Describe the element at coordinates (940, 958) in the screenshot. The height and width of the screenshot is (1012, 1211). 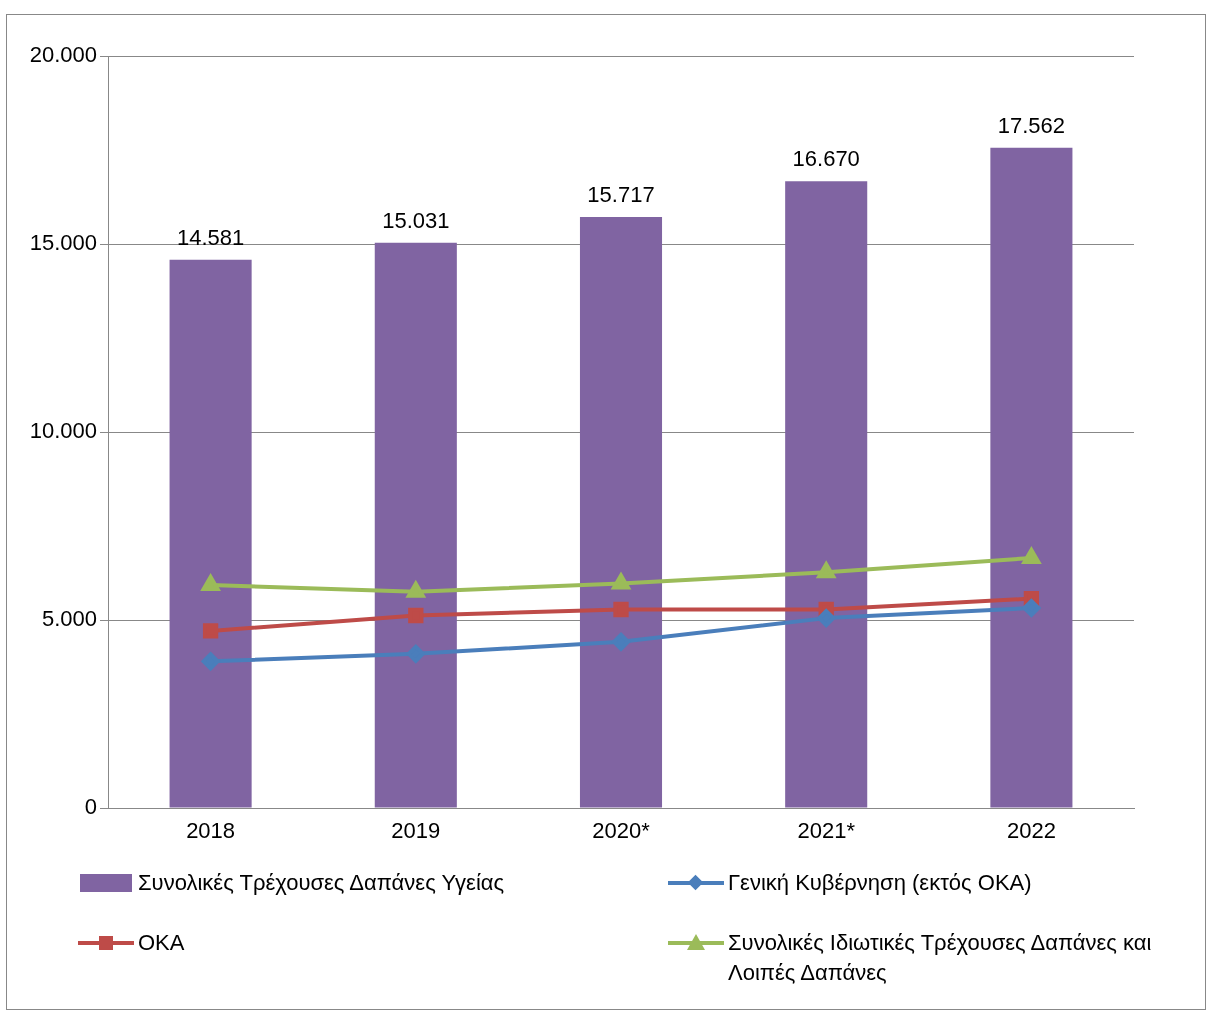
I see `legend-label: Συνολικές Ιδιωτικές Τρέχουσες Δαπάνες και Λοιπές Δαπάνες` at that location.